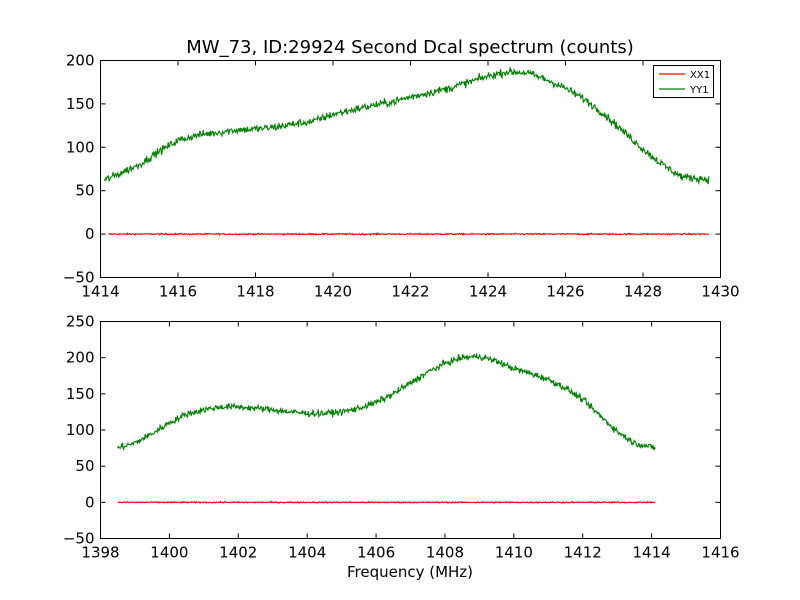 The height and width of the screenshot is (600, 800). Describe the element at coordinates (565, 292) in the screenshot. I see `top-x-tick-label: 1426` at that location.